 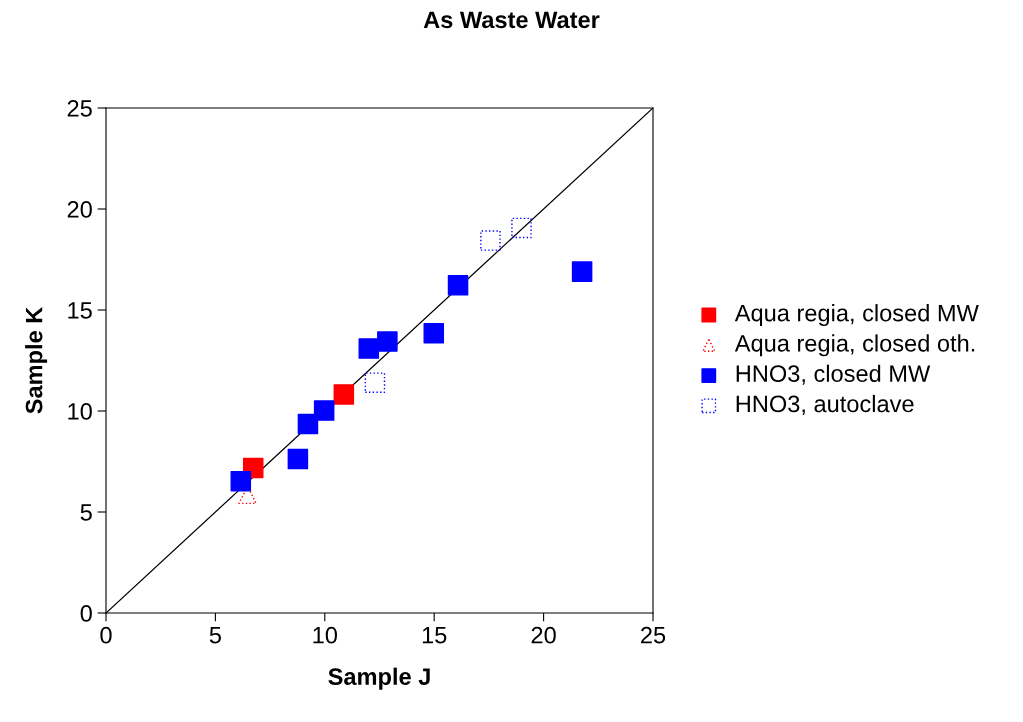 What do you see at coordinates (653, 635) in the screenshot?
I see `x-tick-label: 25` at bounding box center [653, 635].